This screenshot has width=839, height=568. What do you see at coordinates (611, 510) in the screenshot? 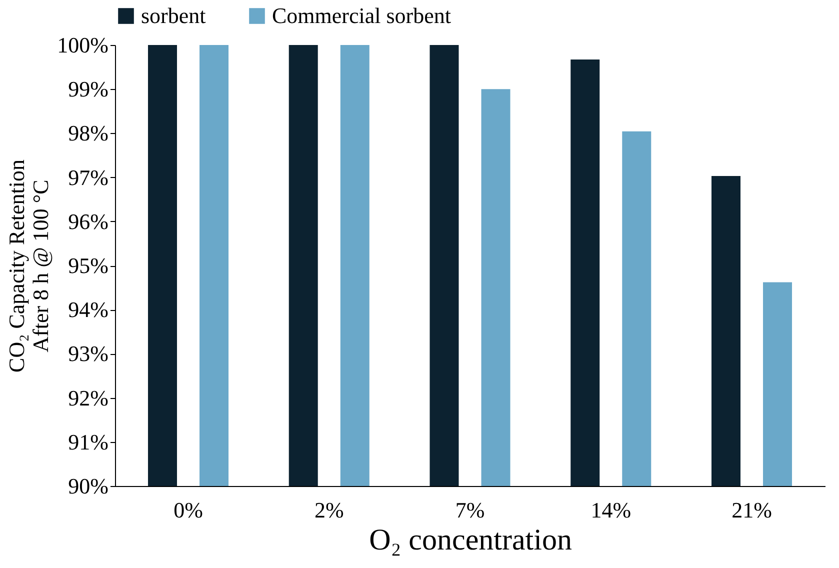
I see `x-tick-label: 14%` at bounding box center [611, 510].